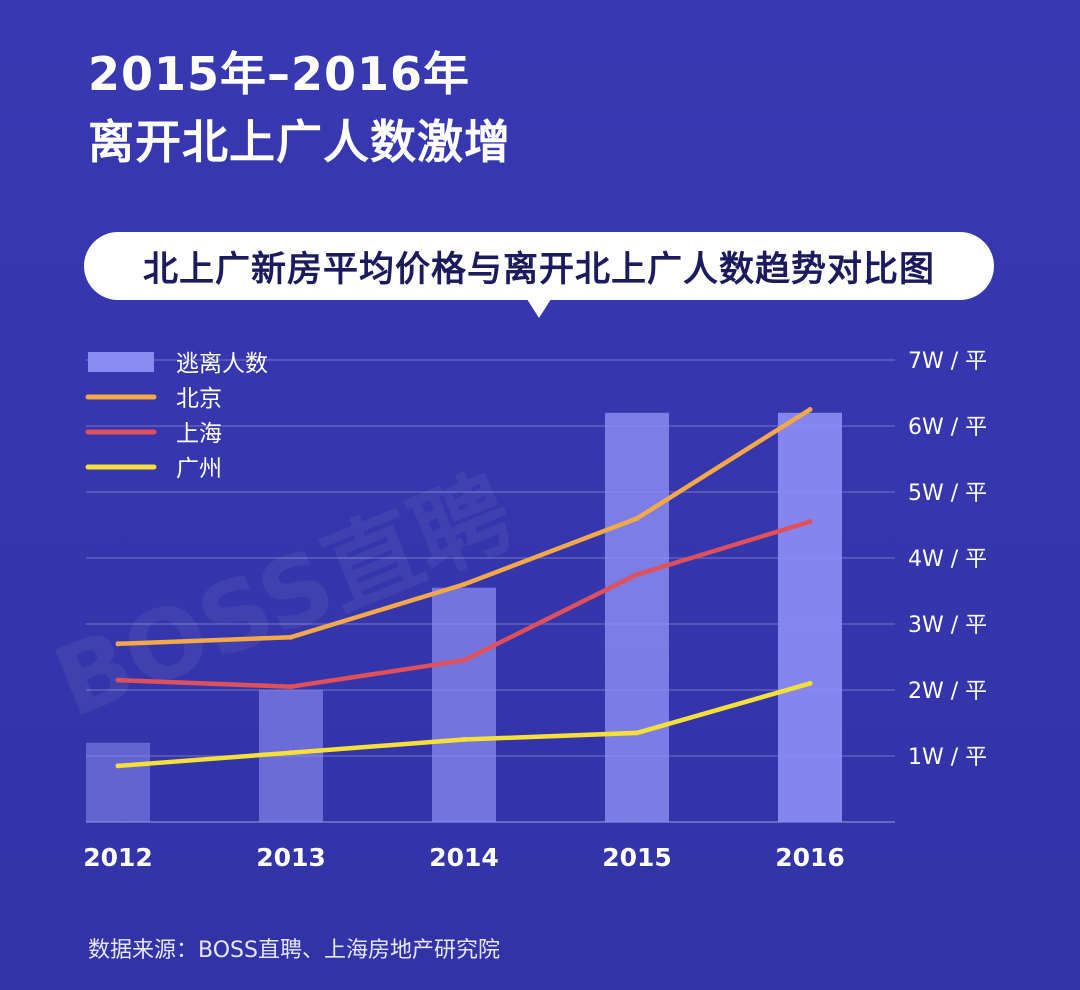 The height and width of the screenshot is (990, 1080). I want to click on bar-2014, so click(464, 704).